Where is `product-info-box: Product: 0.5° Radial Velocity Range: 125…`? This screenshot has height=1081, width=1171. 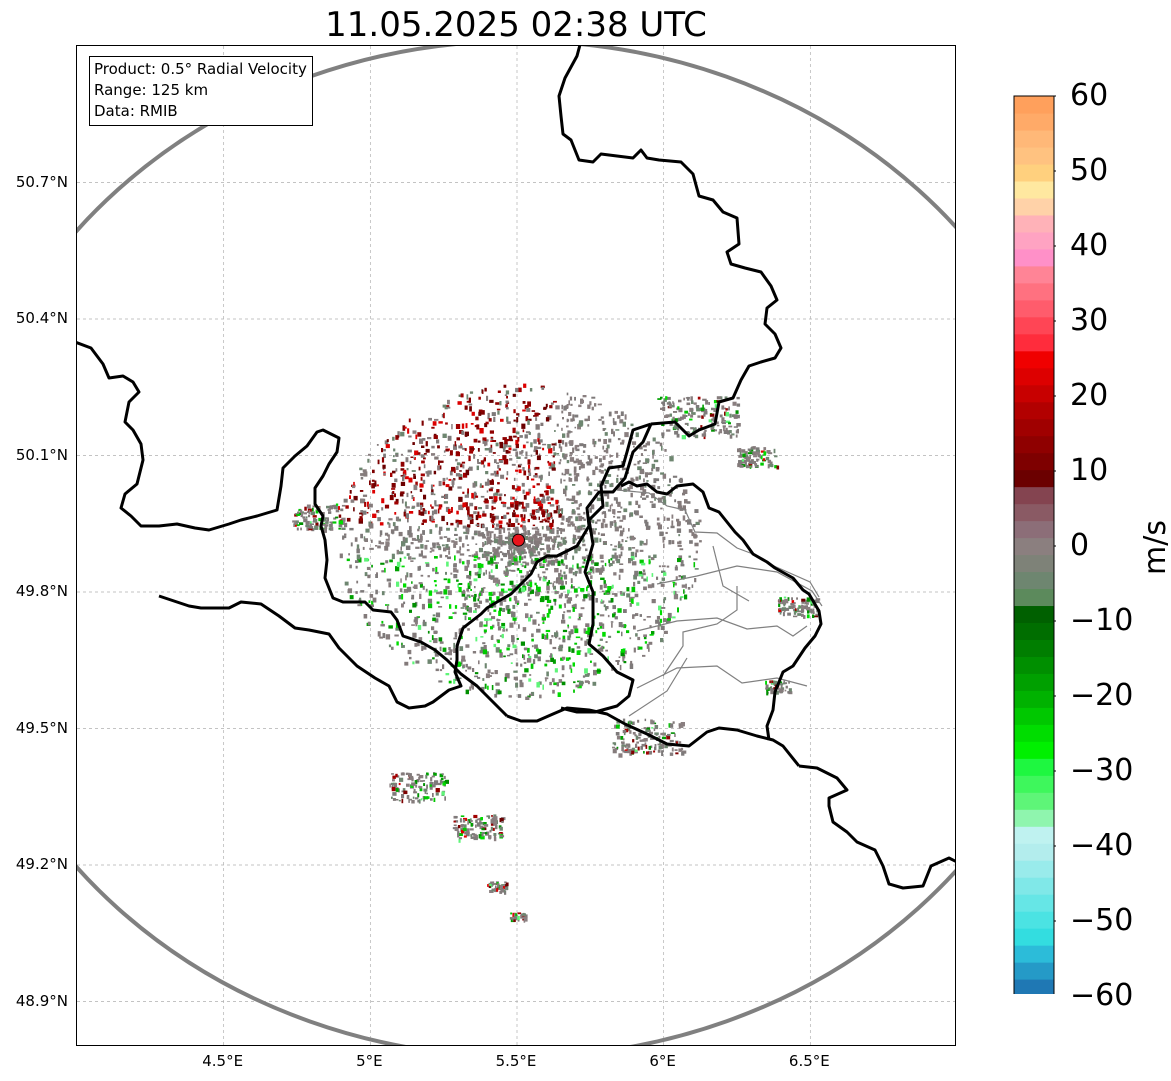
product-info-box: Product: 0.5° Radial Velocity Range: 125… is located at coordinates (201, 91).